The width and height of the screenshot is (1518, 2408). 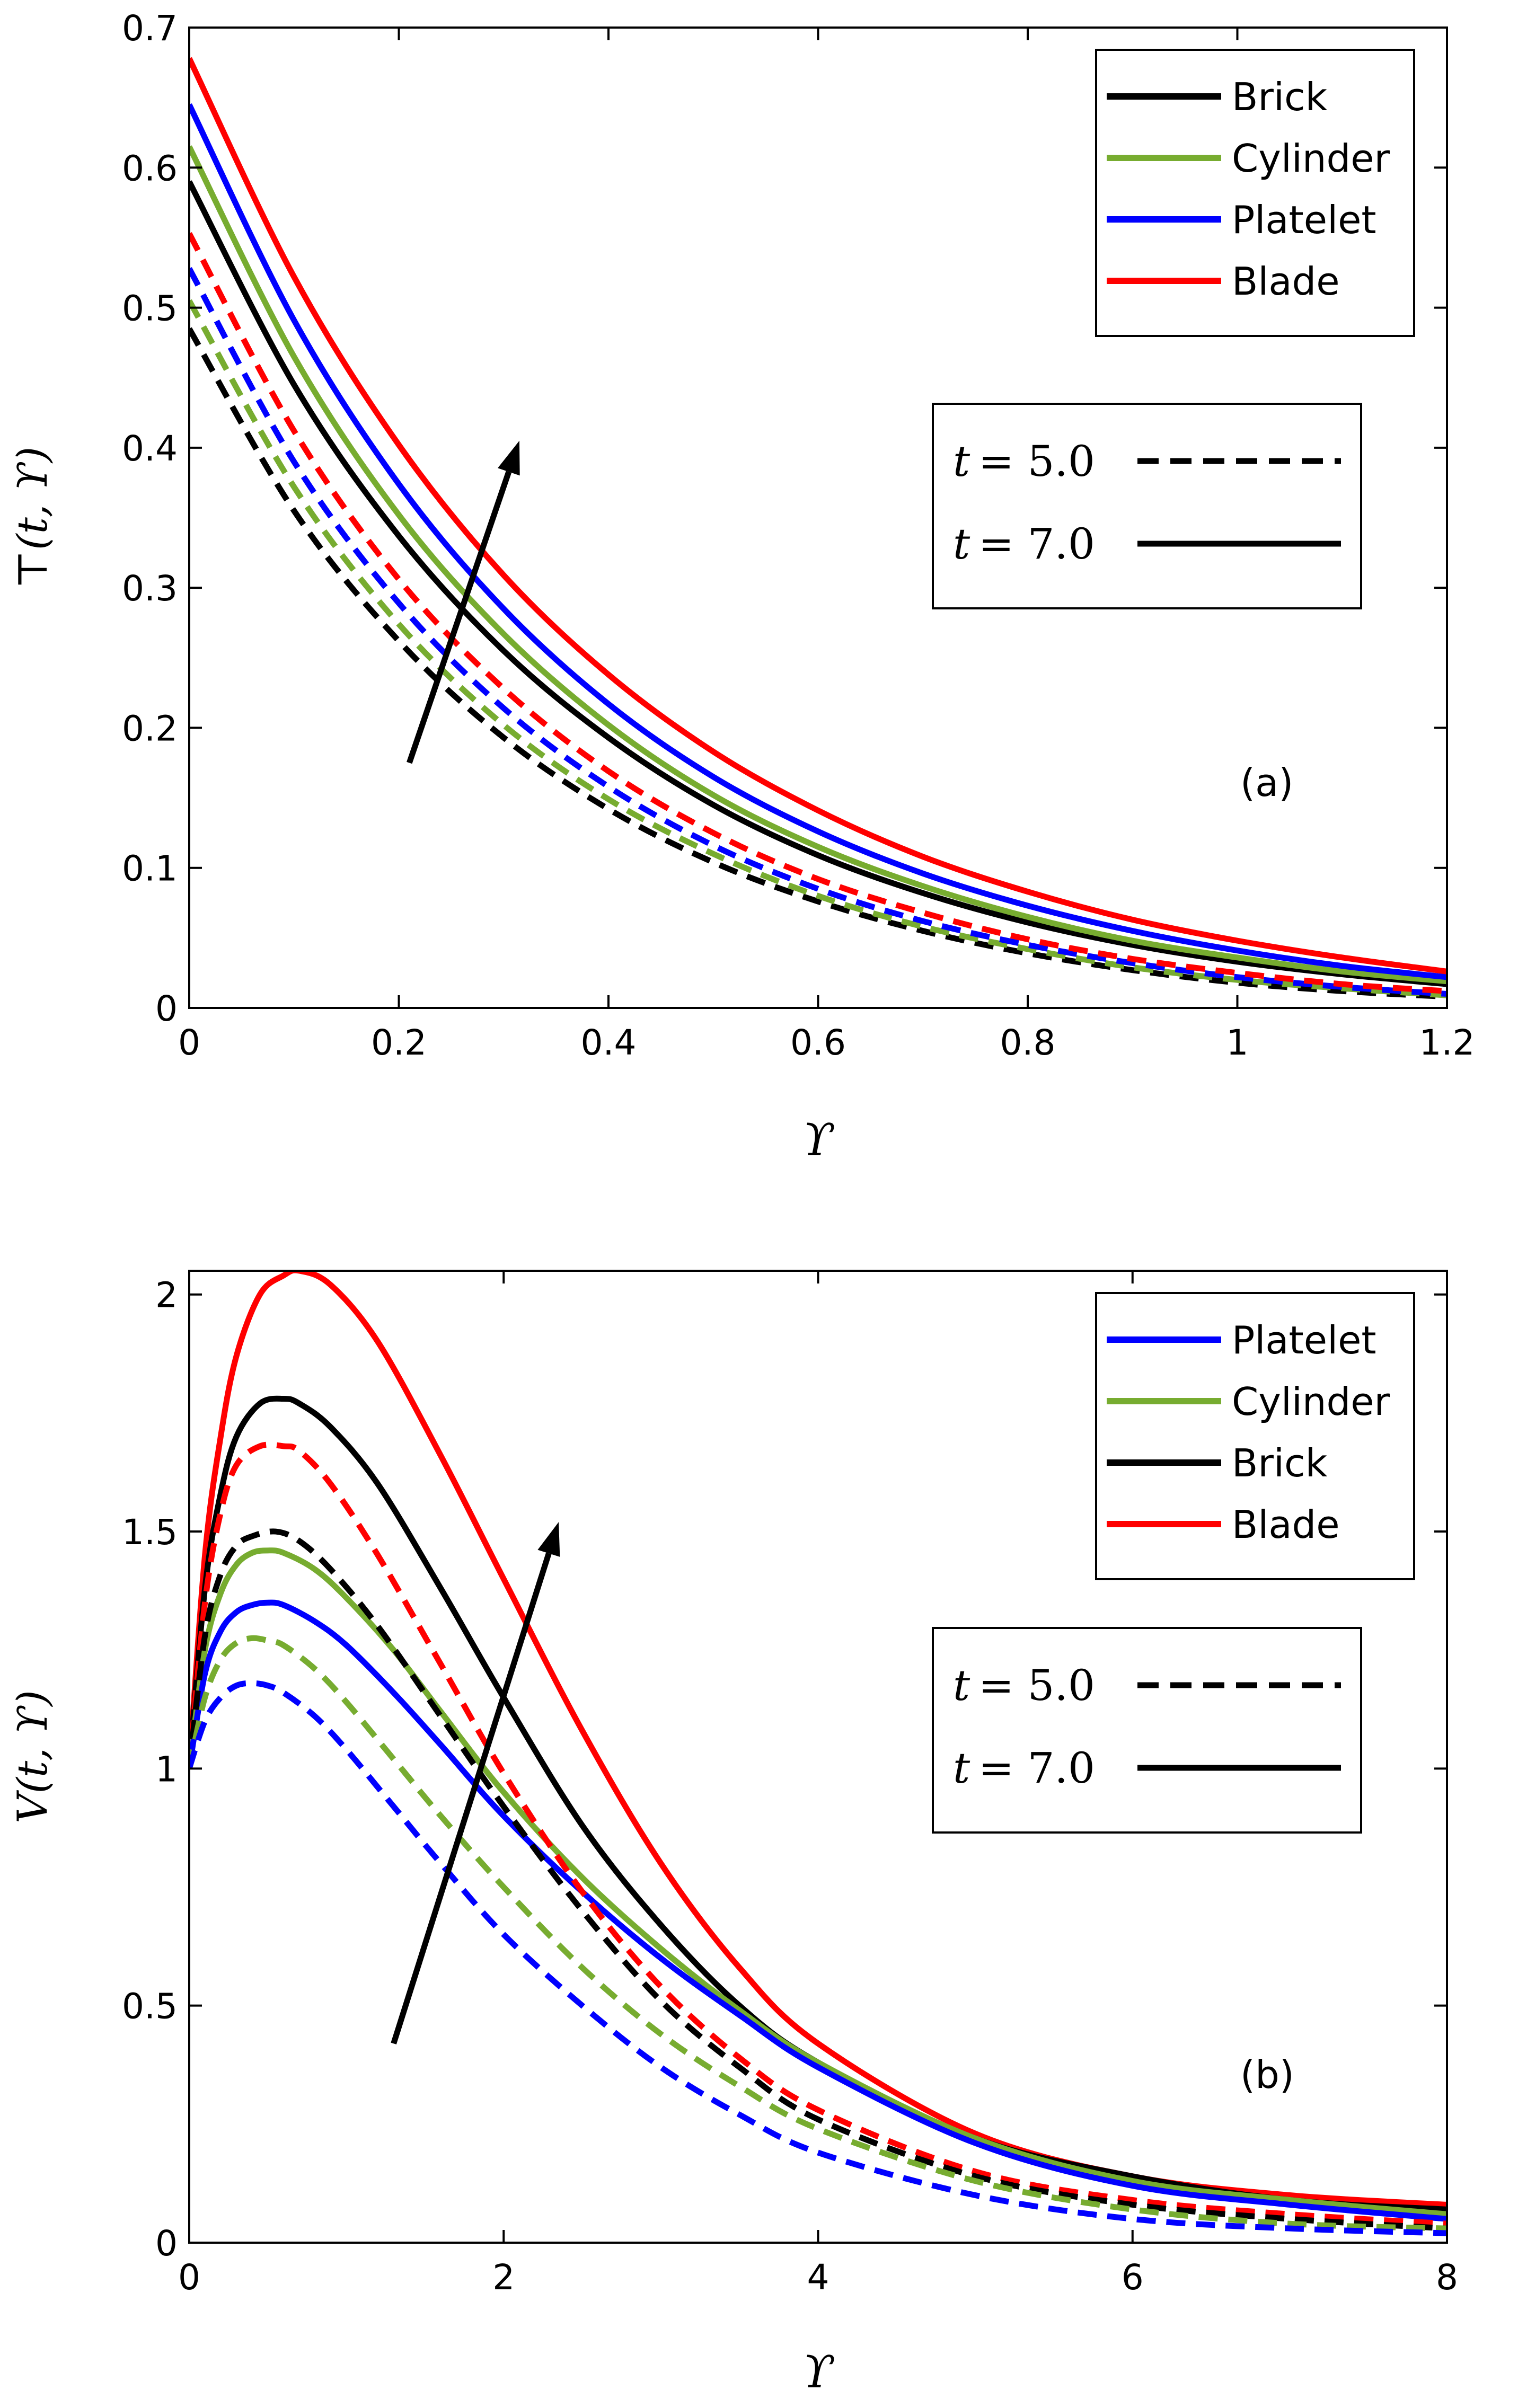 I want to click on x-tick-label: 2, so click(x=504, y=2277).